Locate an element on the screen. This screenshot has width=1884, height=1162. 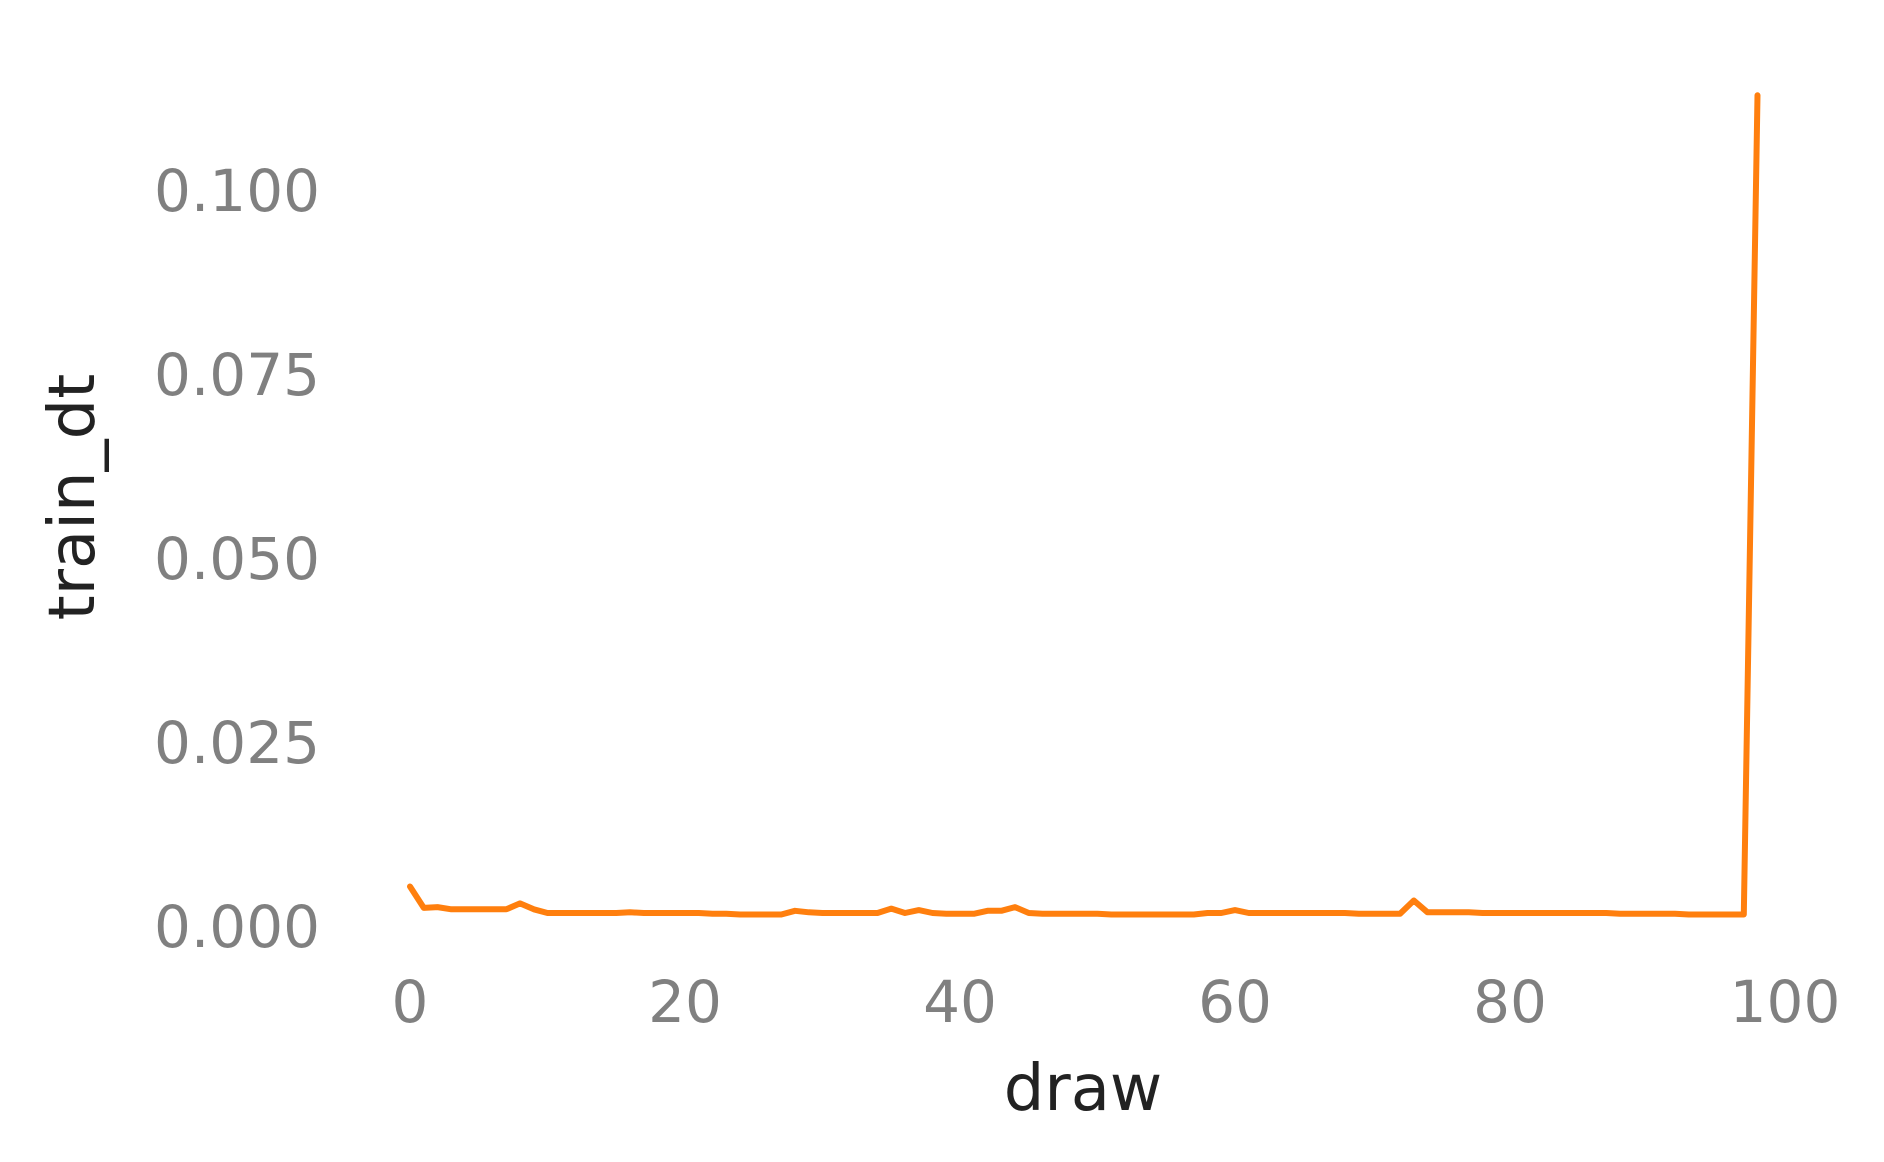
x-axis-title: draw is located at coordinates (1083, 1089).